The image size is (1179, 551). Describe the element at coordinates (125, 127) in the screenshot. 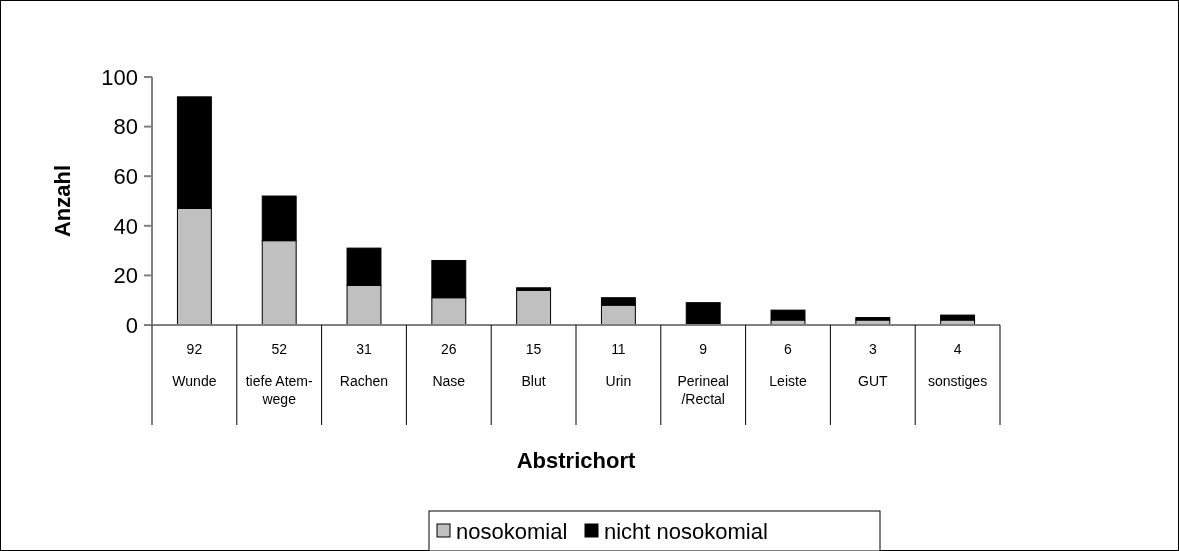

I see `y-tick-label: 80` at that location.